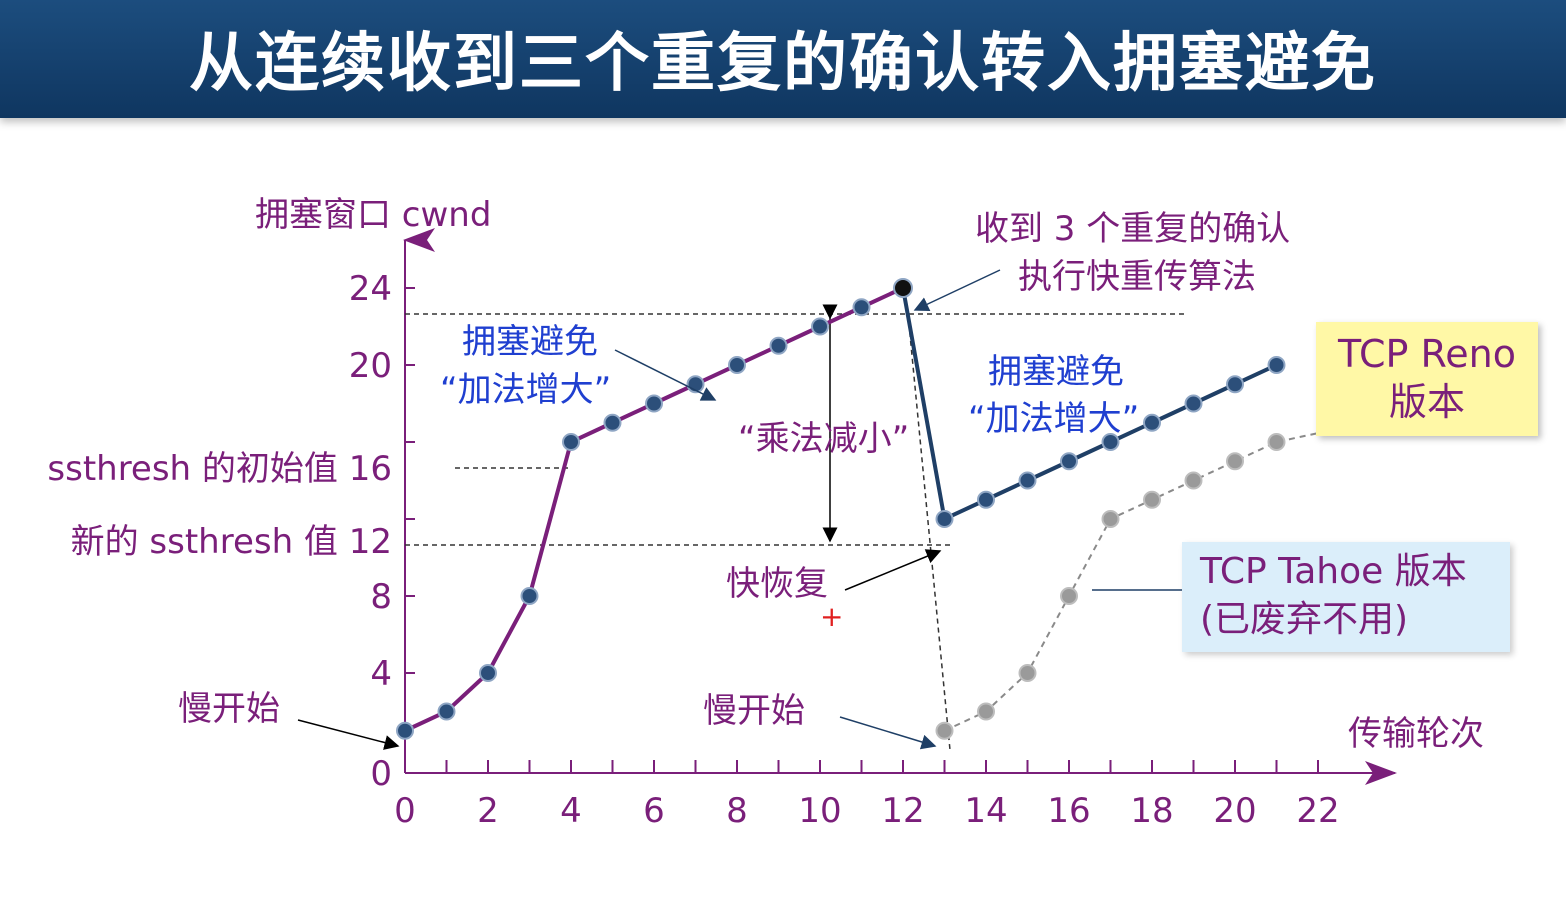  I want to click on x-tick-label: 4, so click(571, 811).